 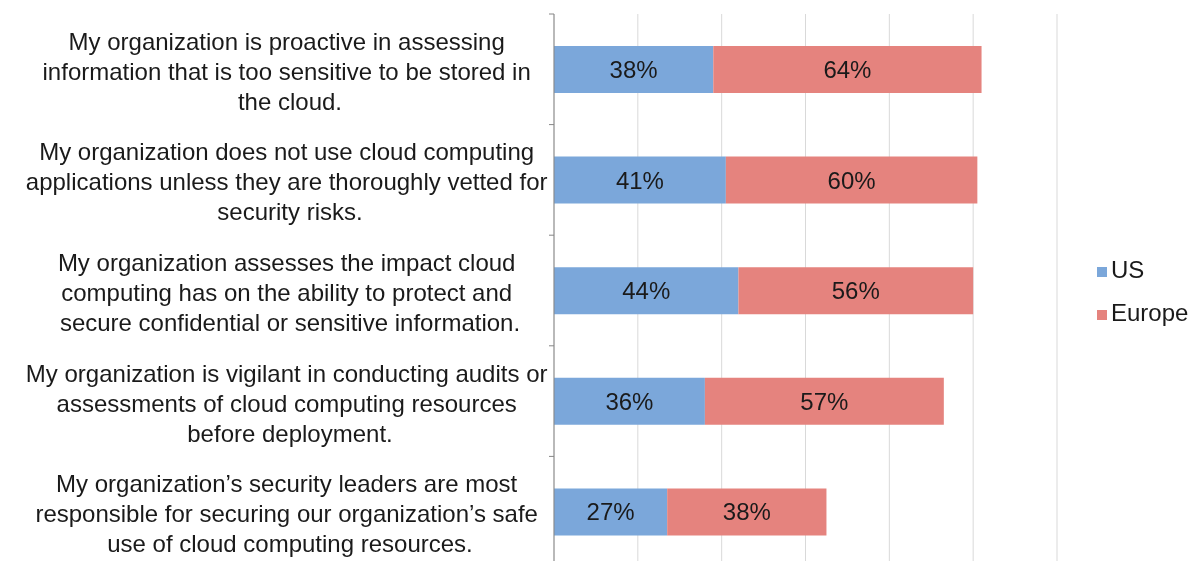 I want to click on data-label: 27%, so click(x=610, y=512).